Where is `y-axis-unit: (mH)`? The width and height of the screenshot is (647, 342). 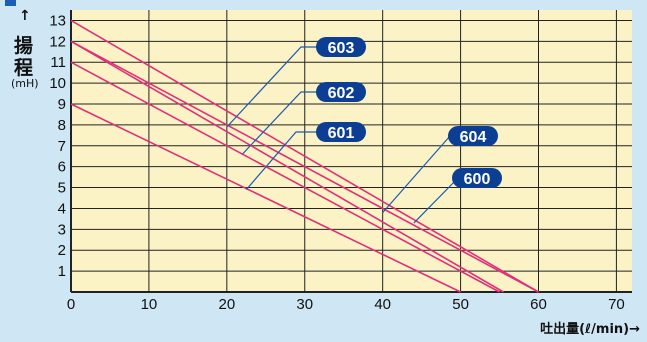 y-axis-unit: (mH) is located at coordinates (25, 83).